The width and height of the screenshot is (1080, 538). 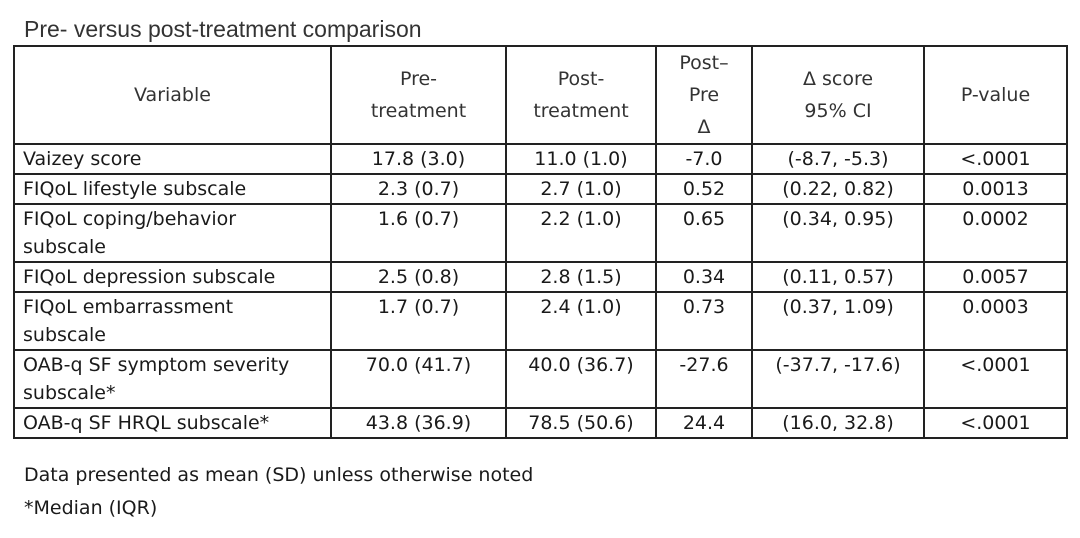 What do you see at coordinates (172, 277) in the screenshot?
I see `cell-variable: FIQoL depression subscale` at bounding box center [172, 277].